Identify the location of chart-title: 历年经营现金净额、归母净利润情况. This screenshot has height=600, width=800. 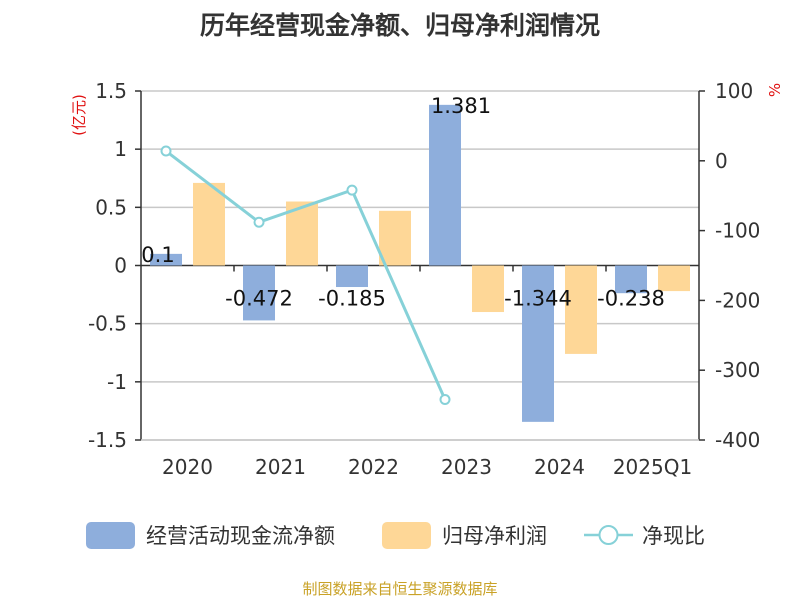
(400, 25).